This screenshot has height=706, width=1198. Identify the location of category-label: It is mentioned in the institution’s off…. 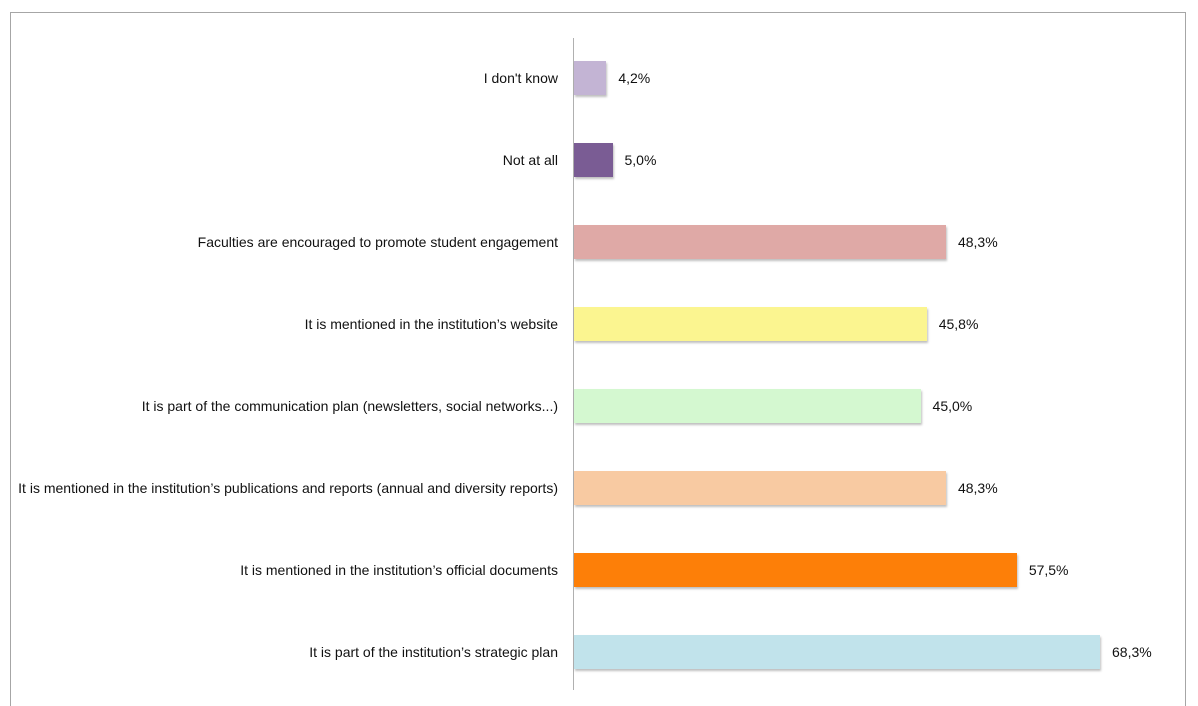
(399, 570).